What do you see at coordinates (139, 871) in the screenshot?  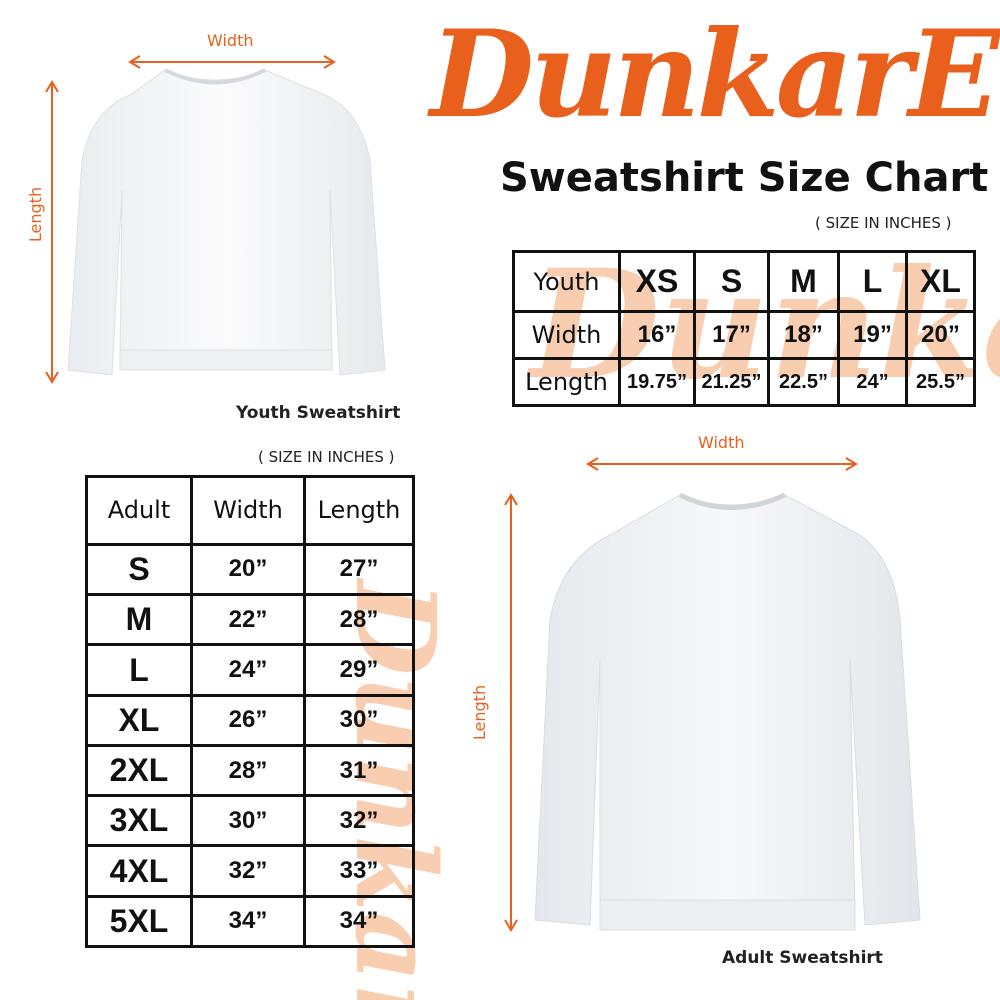 I see `size-label-cell: 4XL` at bounding box center [139, 871].